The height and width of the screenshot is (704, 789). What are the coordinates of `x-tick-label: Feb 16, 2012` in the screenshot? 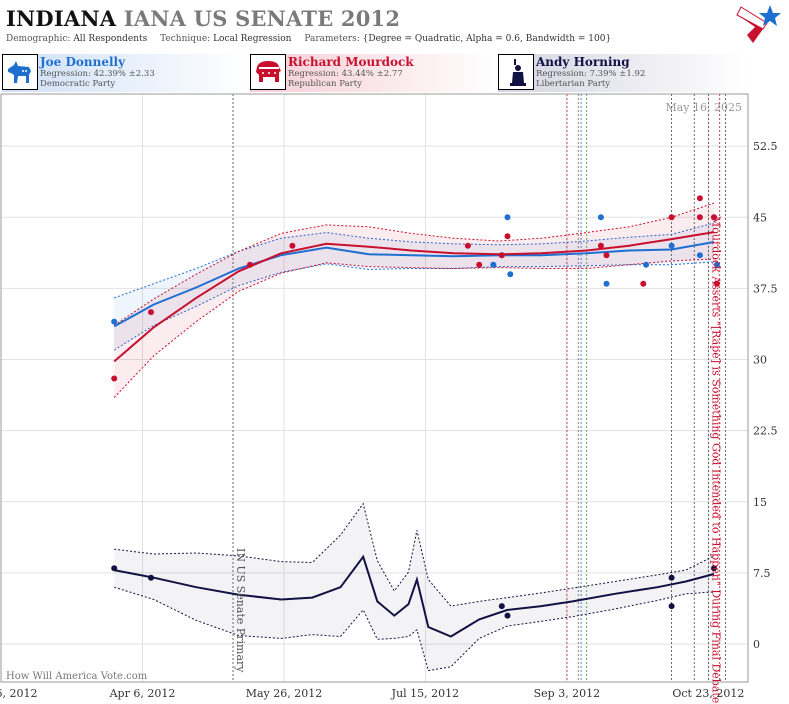 It's located at (19, 693).